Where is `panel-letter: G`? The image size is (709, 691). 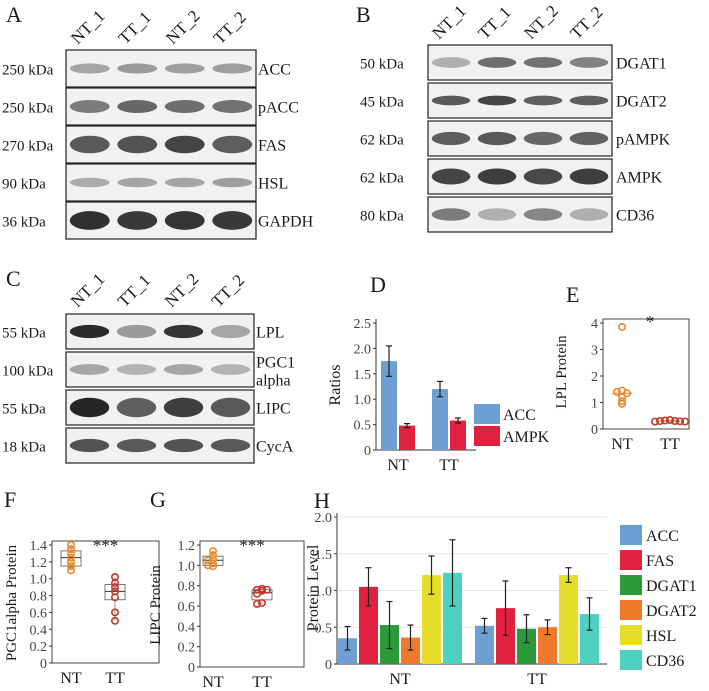 panel-letter: G is located at coordinates (158, 499).